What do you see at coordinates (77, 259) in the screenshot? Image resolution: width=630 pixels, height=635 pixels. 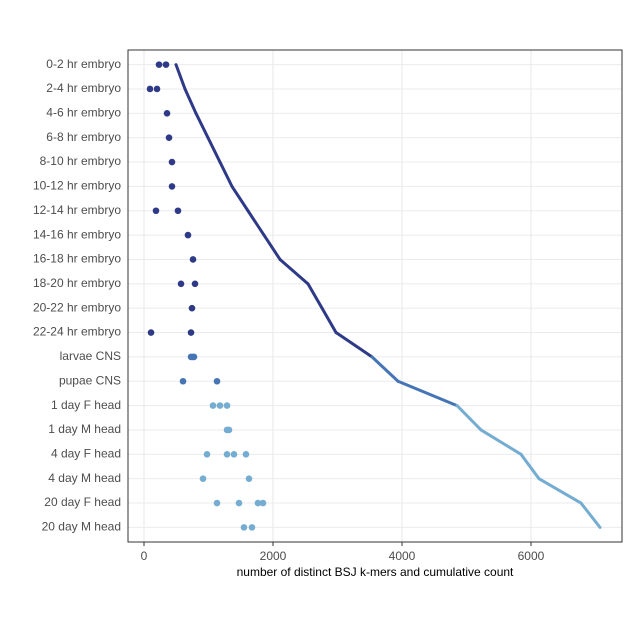 I see `y-tick-label: 16-18 hr embryo` at bounding box center [77, 259].